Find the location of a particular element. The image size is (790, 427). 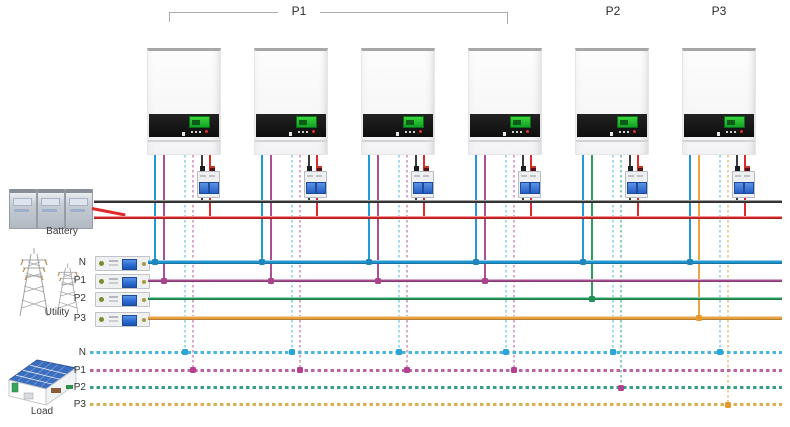

p1-bracket-left-tick is located at coordinates (169, 17).